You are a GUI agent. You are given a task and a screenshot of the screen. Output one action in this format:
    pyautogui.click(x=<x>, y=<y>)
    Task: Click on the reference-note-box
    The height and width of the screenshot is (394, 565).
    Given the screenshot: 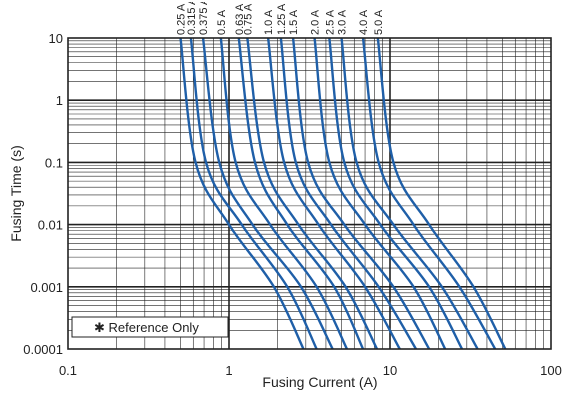 What is the action you would take?
    pyautogui.click(x=150, y=327)
    